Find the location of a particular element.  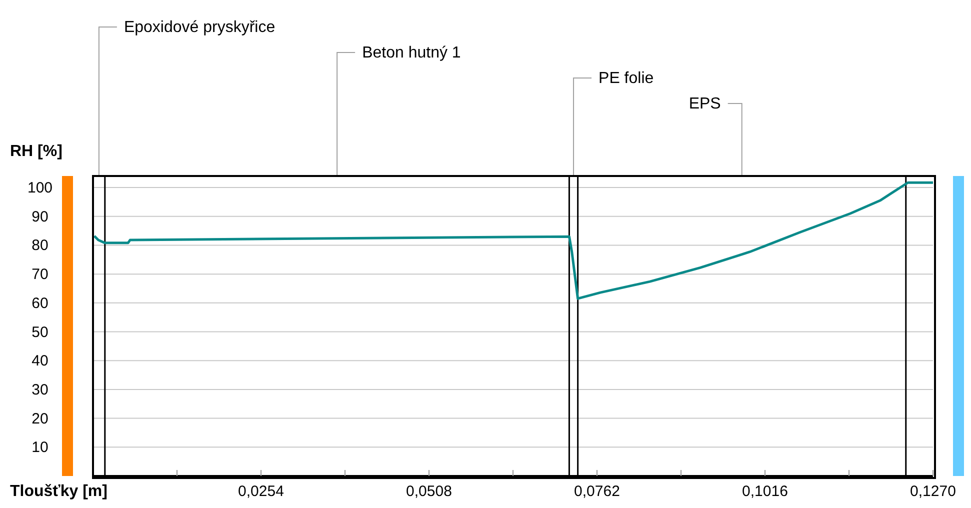

text: EPS is located at coordinates (704, 104).